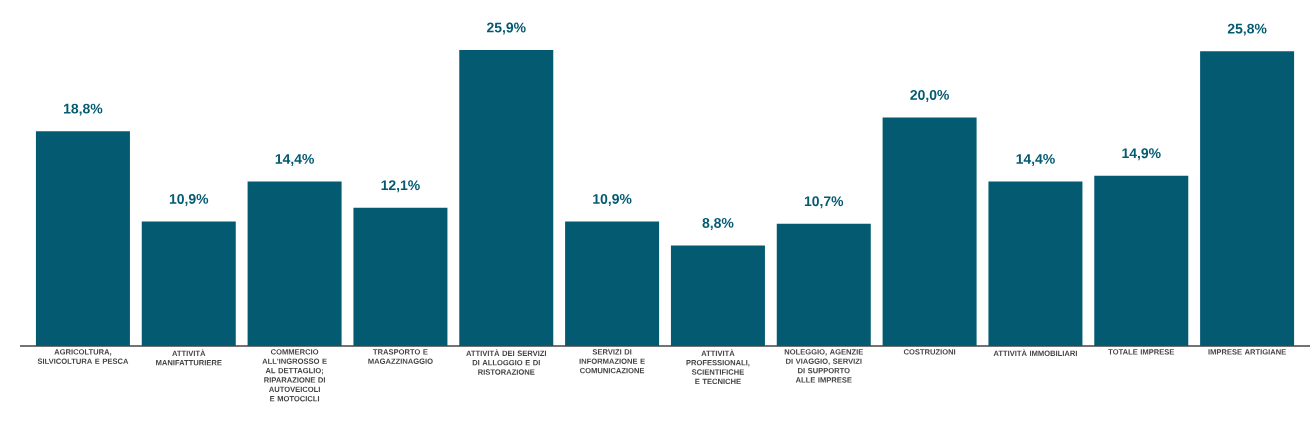 The height and width of the screenshot is (428, 1310). What do you see at coordinates (929, 96) in the screenshot?
I see `data-label: 20,0%` at bounding box center [929, 96].